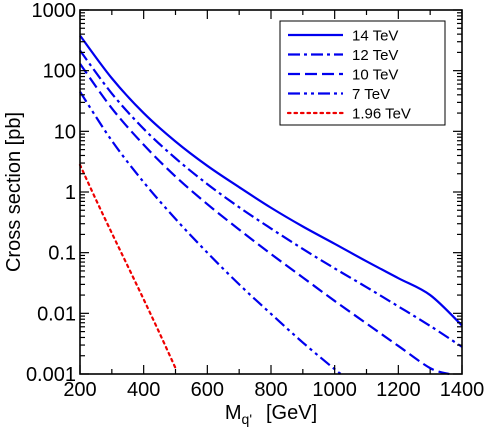 Image resolution: width=491 pixels, height=434 pixels. What do you see at coordinates (334, 390) in the screenshot?
I see `x-tick-label: 1000` at bounding box center [334, 390].